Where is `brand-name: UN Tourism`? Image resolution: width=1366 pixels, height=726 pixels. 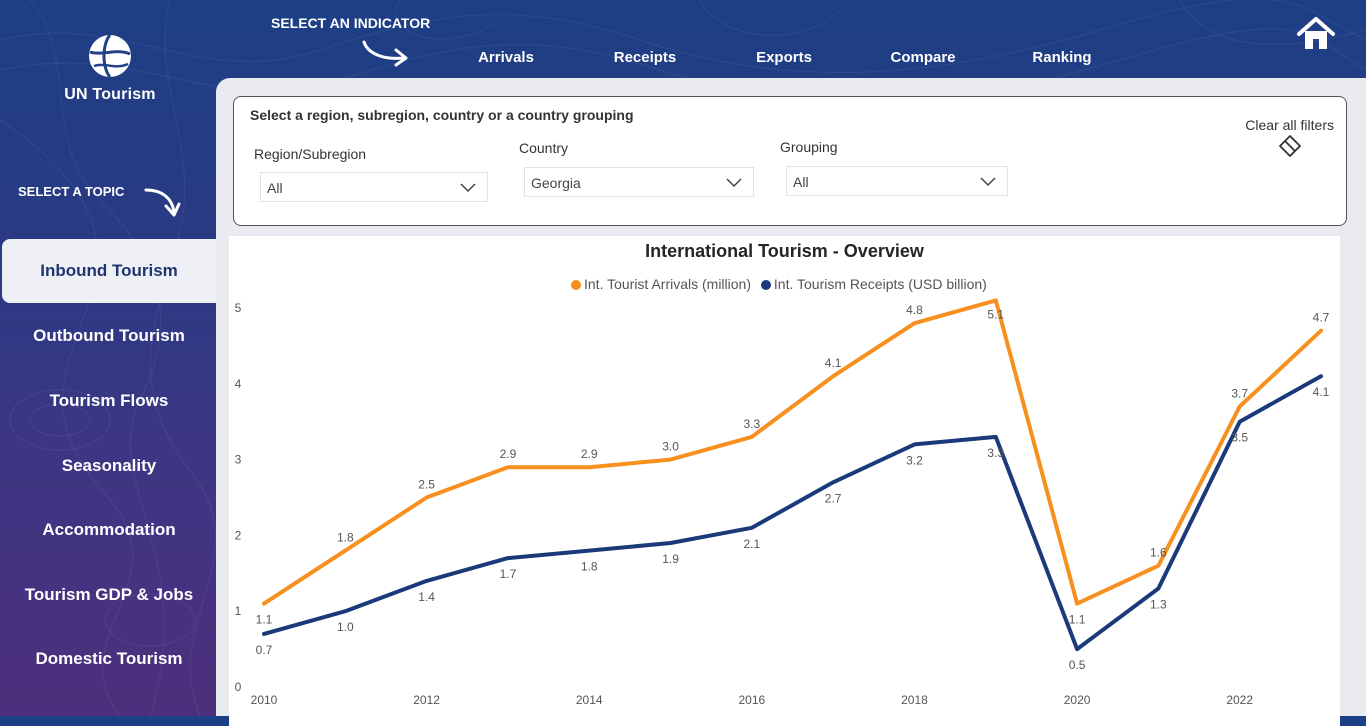 brand-name: UN Tourism is located at coordinates (110, 94).